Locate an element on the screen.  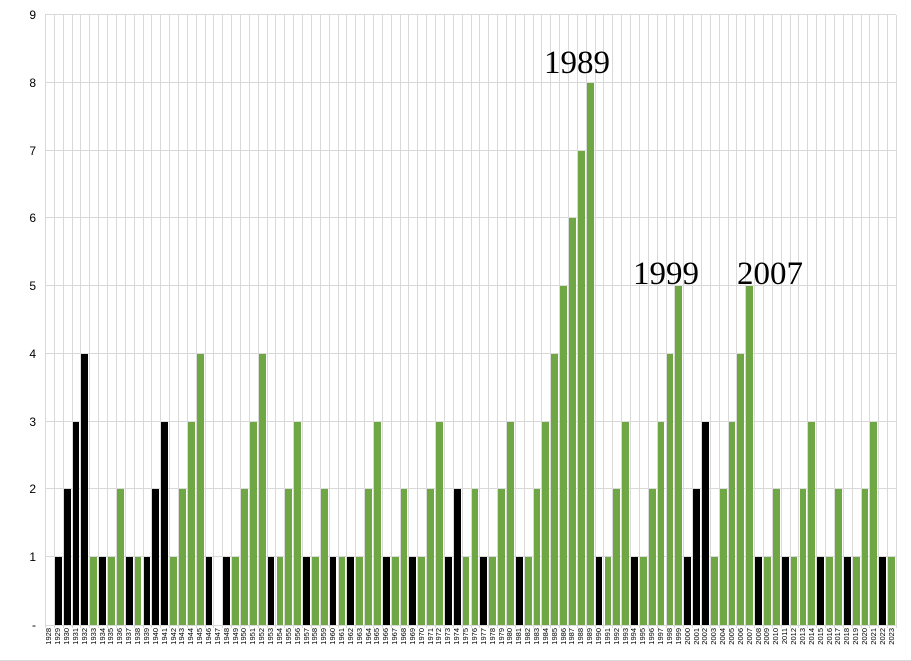
bar-1935 is located at coordinates (111, 591).